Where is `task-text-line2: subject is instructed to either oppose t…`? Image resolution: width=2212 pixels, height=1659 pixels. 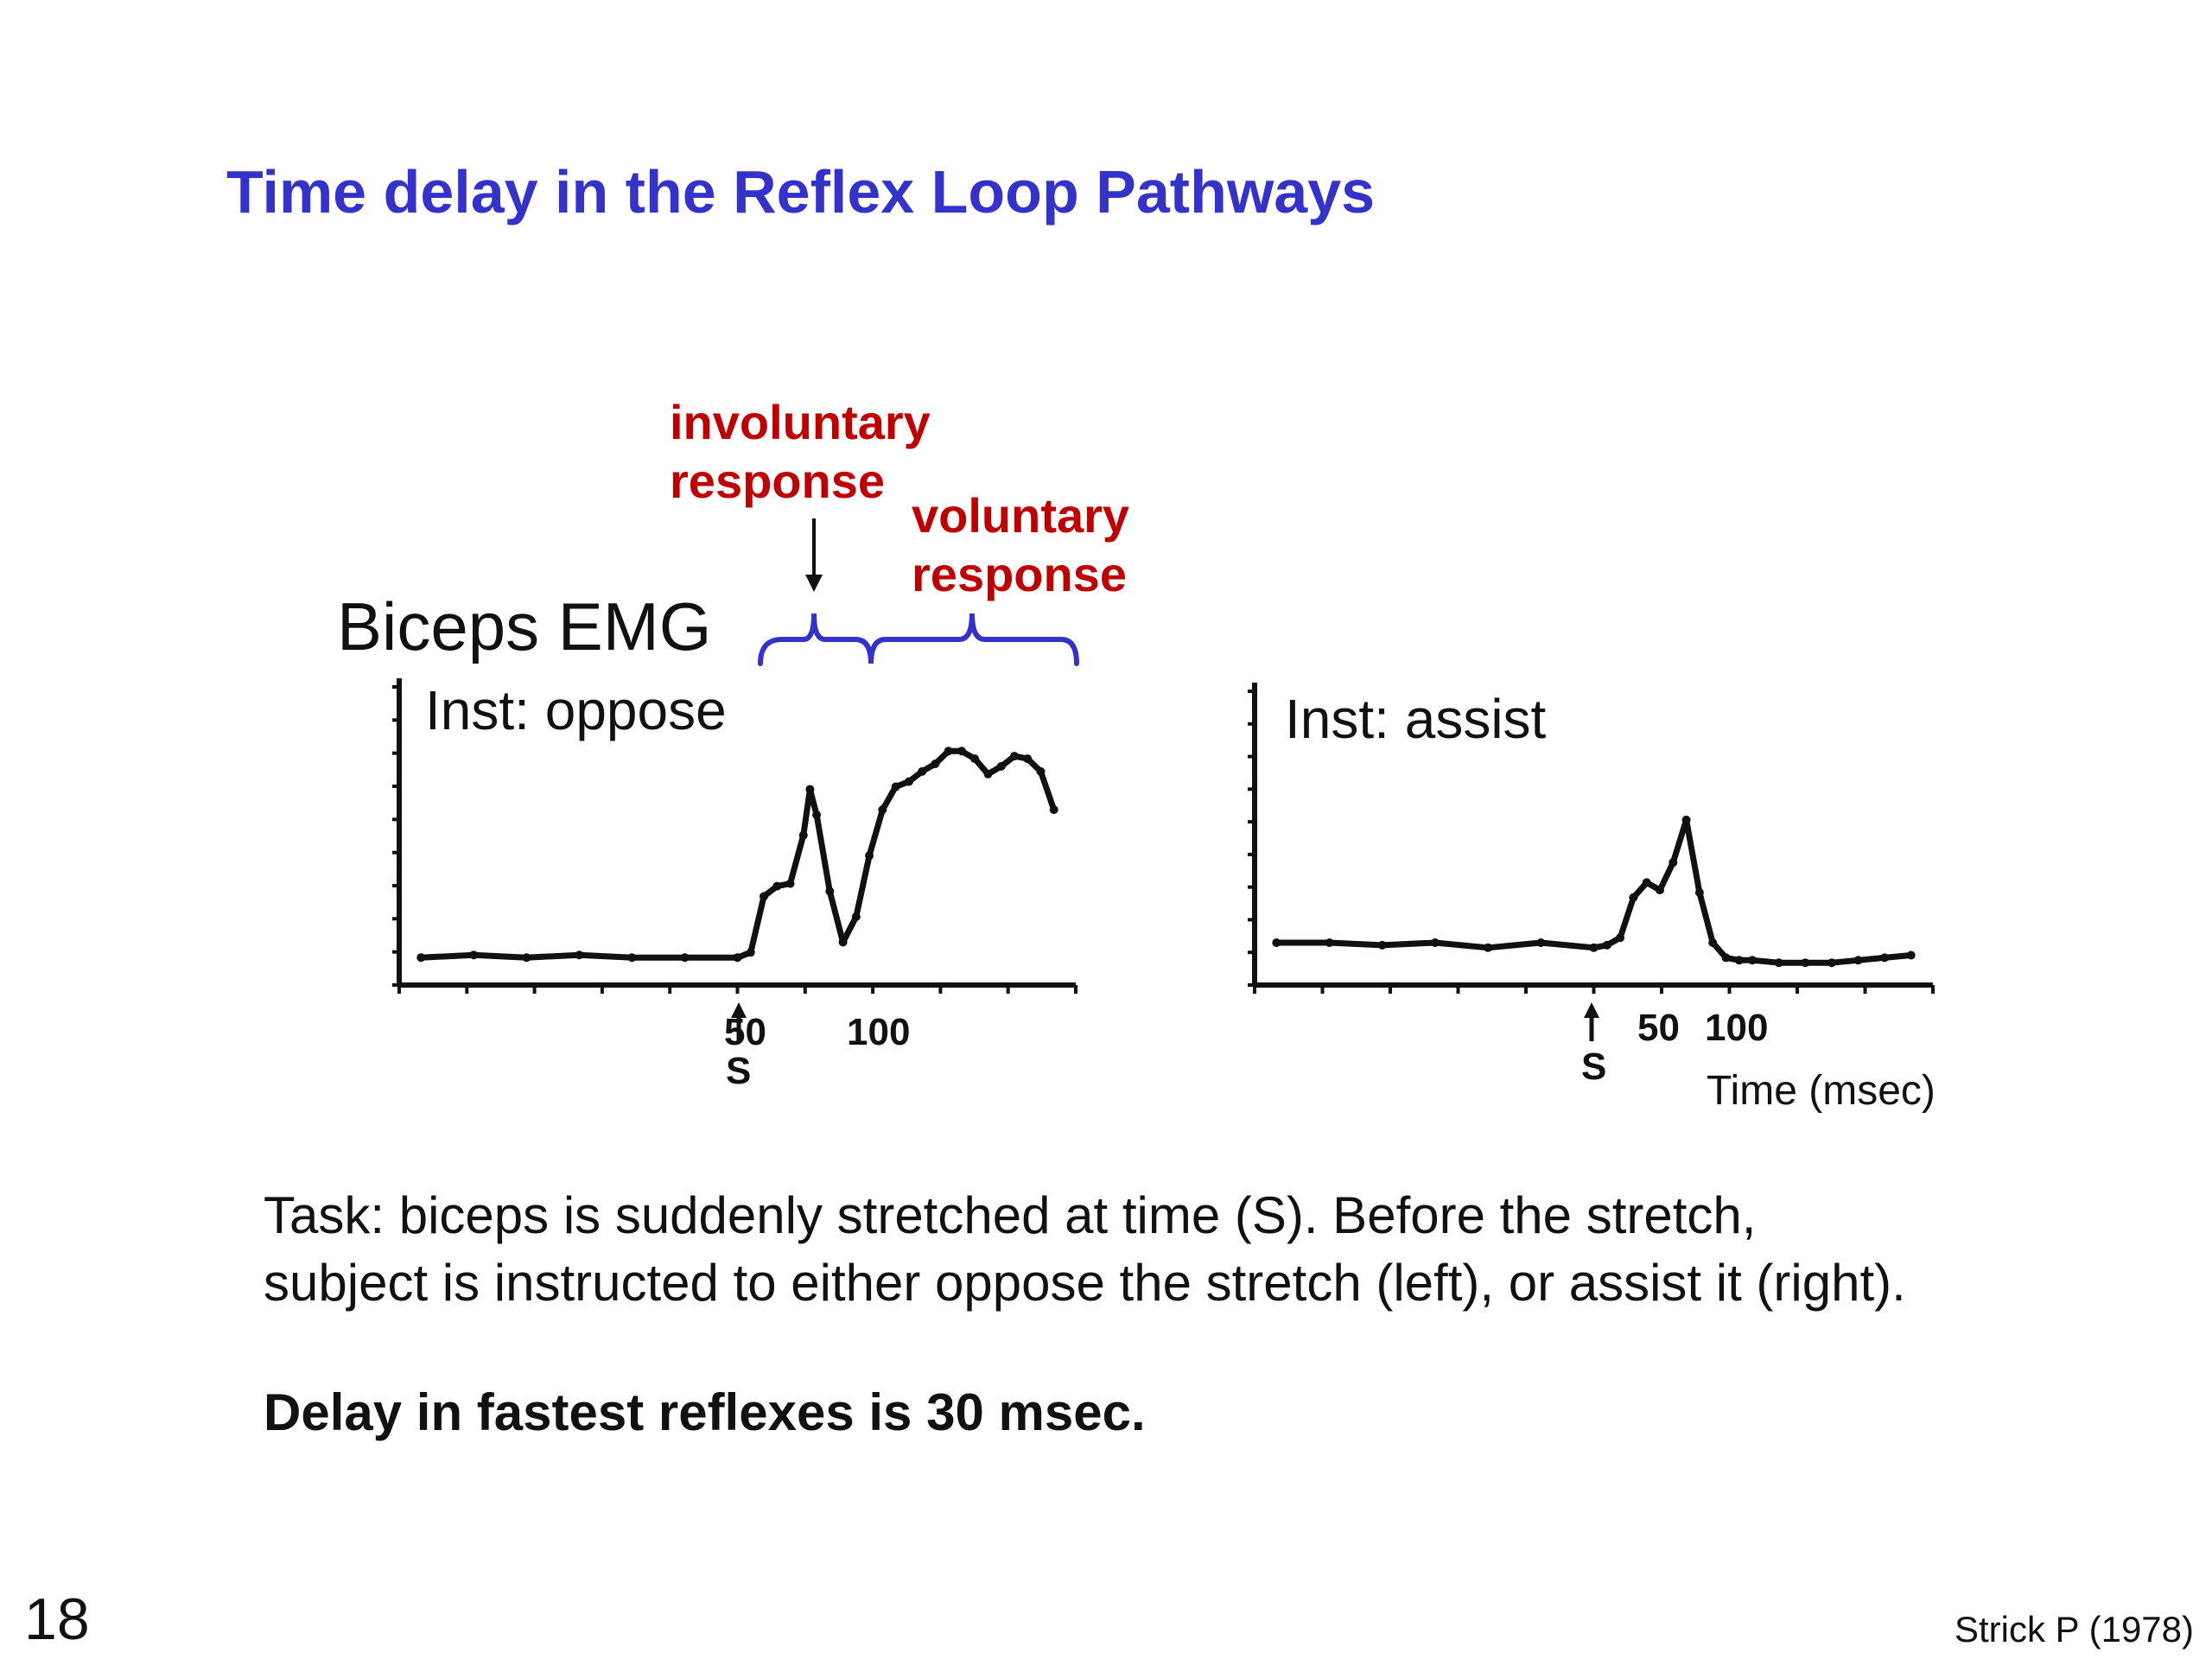 task-text-line2: subject is instructed to either oppose t… is located at coordinates (1085, 1283).